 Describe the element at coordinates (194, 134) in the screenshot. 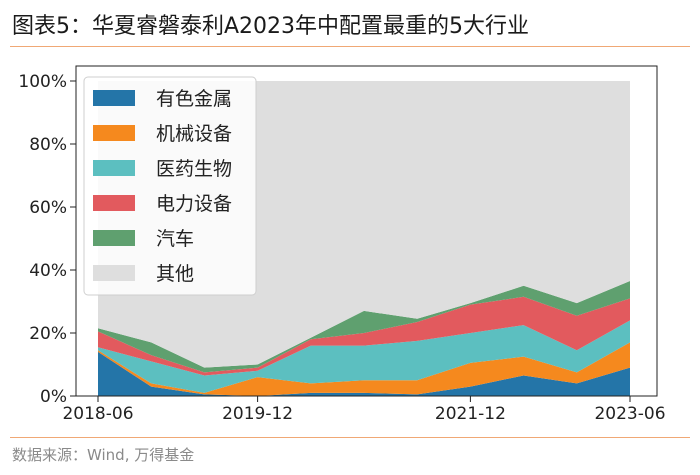

I see `legend-label-2: 机械设备` at that location.